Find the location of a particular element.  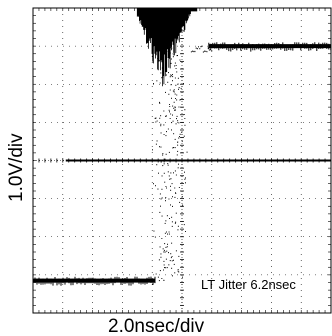

jitter-annotation: LT Jitter 6.2nsec is located at coordinates (248, 284).